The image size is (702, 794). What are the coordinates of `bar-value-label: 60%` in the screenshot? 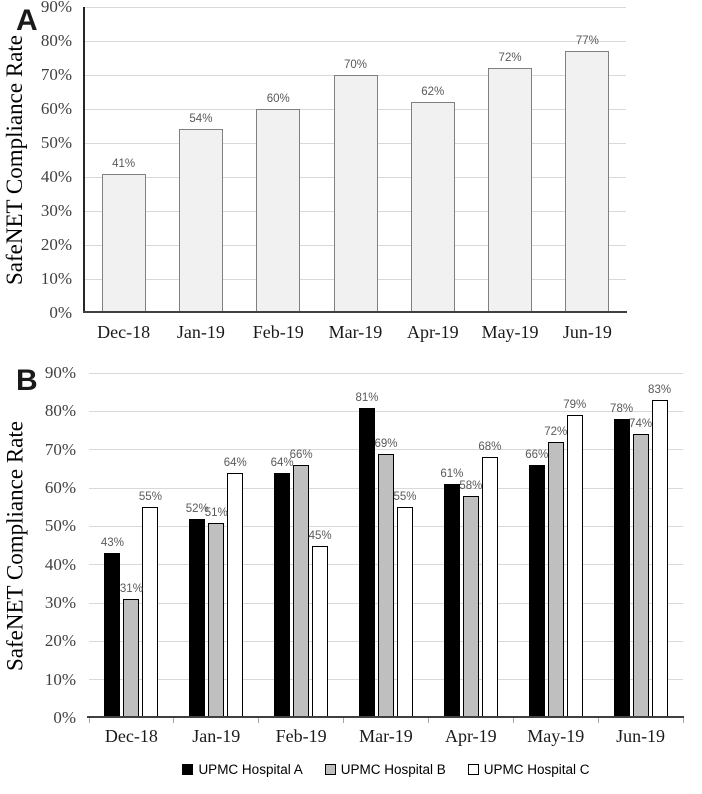 It's located at (278, 99).